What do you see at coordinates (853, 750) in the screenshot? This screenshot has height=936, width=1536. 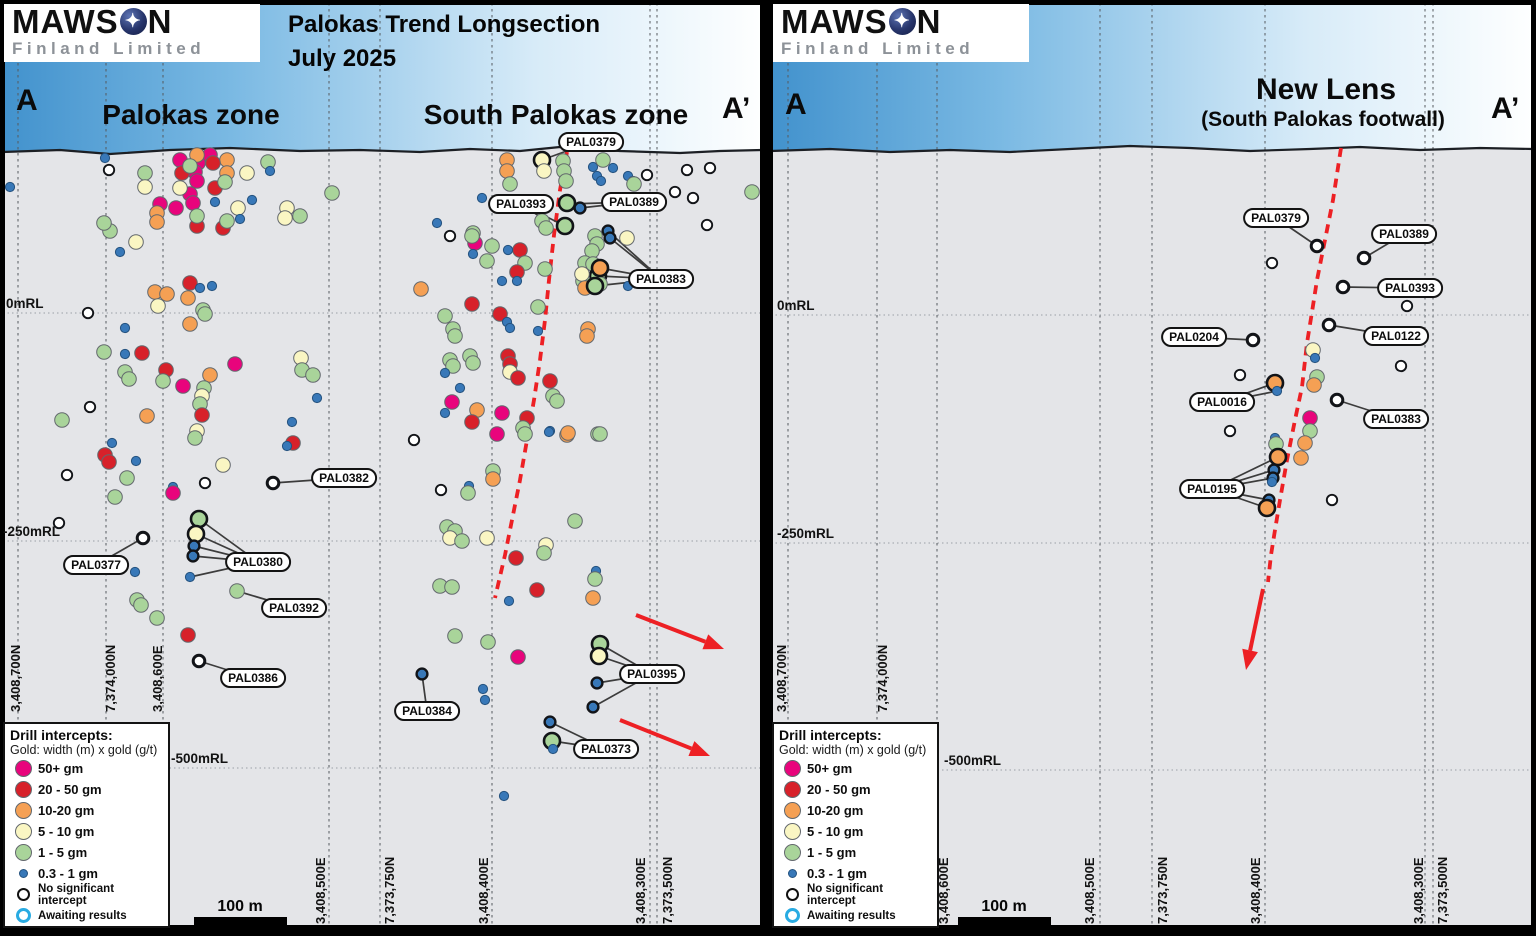 I see `legend-subtitle: Gold: width (m) x gold (g/t)` at bounding box center [853, 750].